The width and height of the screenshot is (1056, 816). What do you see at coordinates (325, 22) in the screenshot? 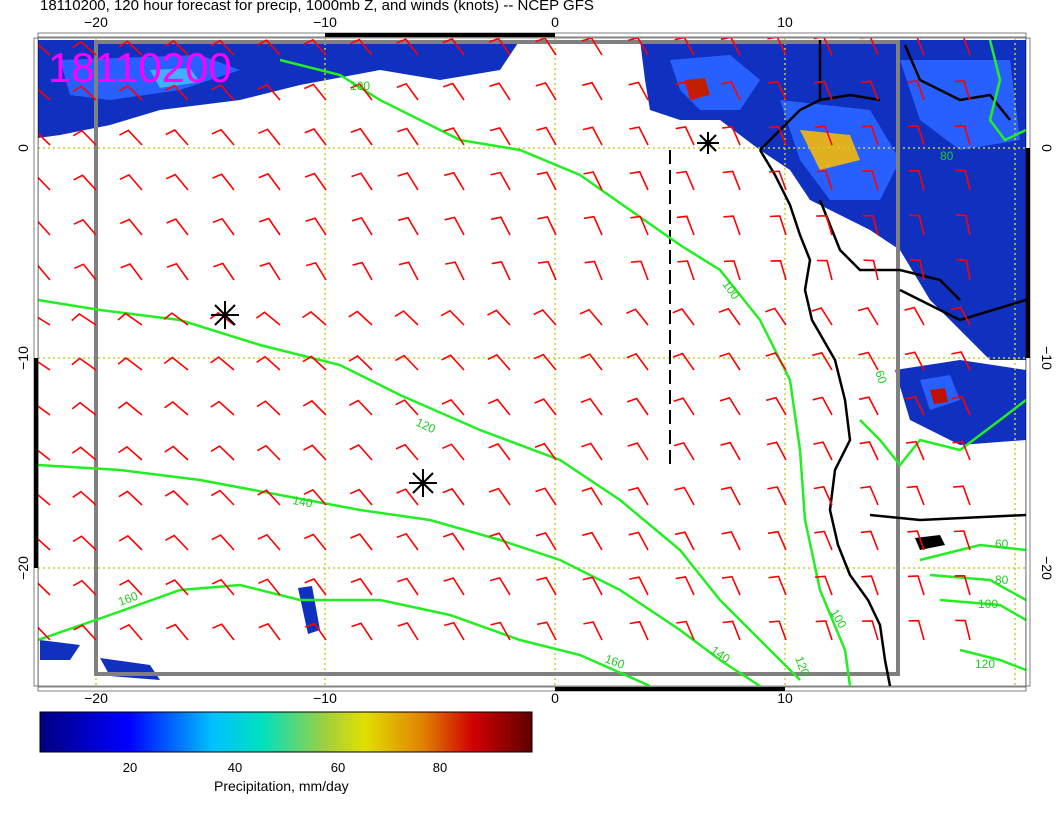
I see `top-tick-label: −10` at bounding box center [325, 22].